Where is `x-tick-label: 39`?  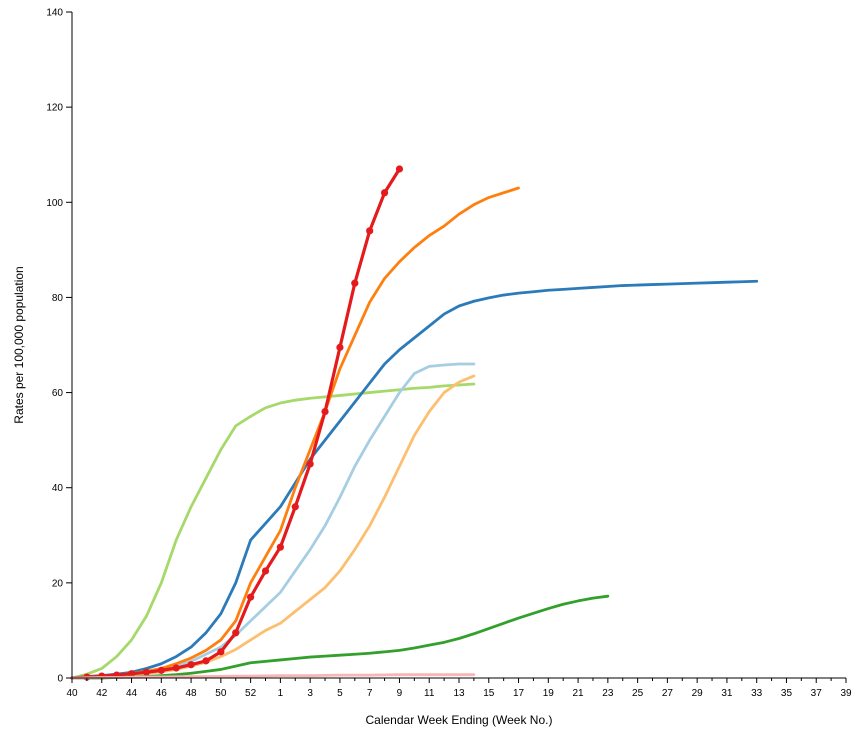
x-tick-label: 39 is located at coordinates (846, 693).